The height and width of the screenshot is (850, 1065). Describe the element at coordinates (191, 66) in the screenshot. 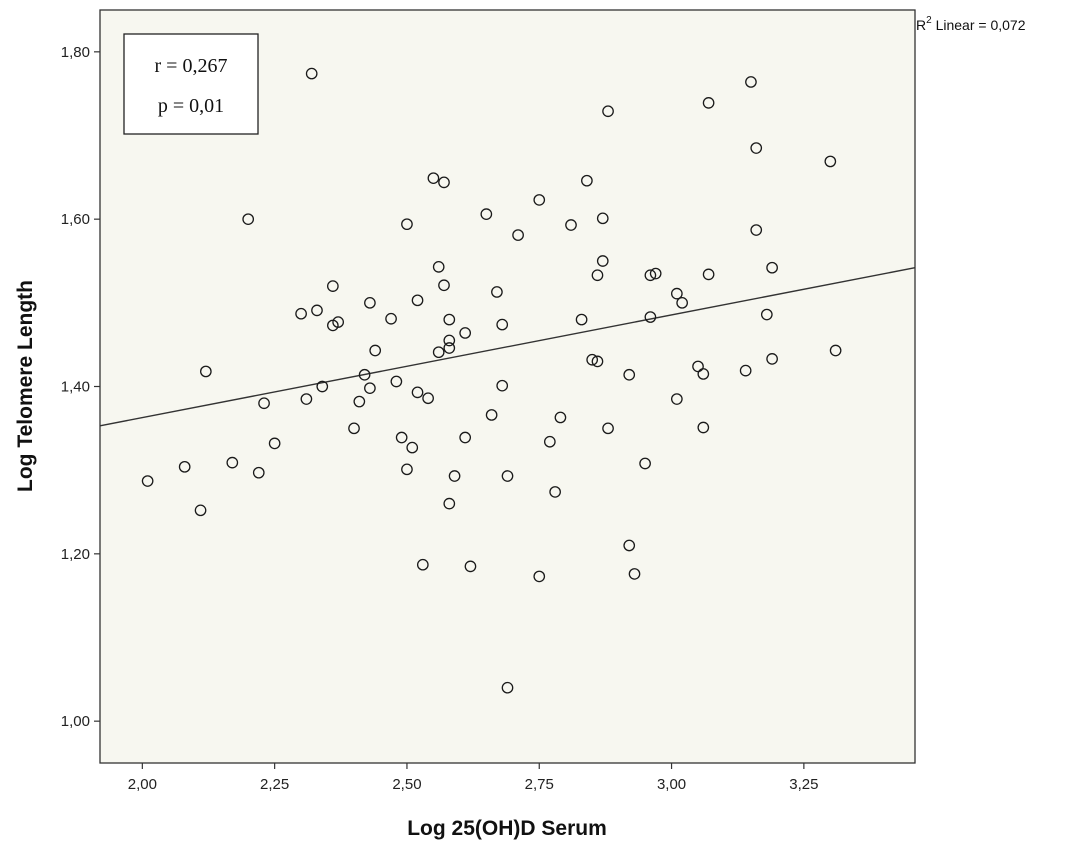

I see `r-value-label: r = 0,267` at that location.